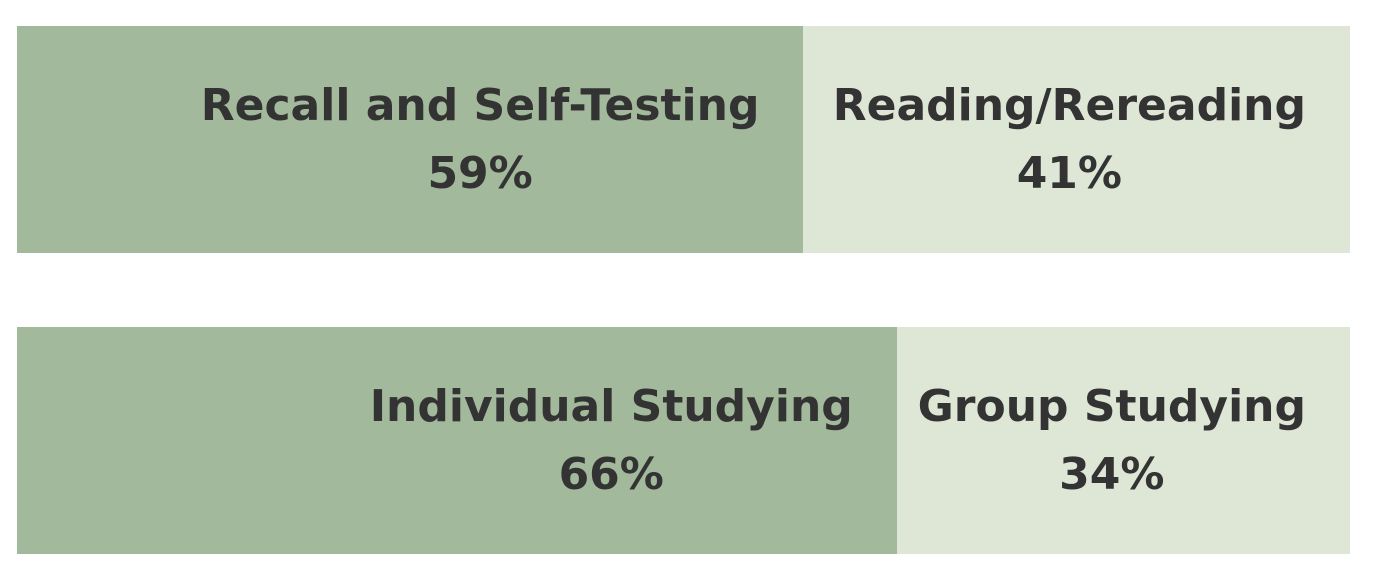 The width and height of the screenshot is (1373, 585). What do you see at coordinates (1069, 173) in the screenshot?
I see `segment-value: 41%` at bounding box center [1069, 173].